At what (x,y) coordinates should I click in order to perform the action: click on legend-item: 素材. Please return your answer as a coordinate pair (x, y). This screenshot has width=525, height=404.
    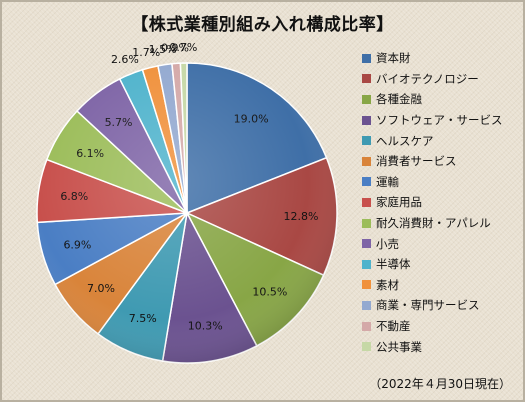
    Looking at the image, I should click on (432, 285).